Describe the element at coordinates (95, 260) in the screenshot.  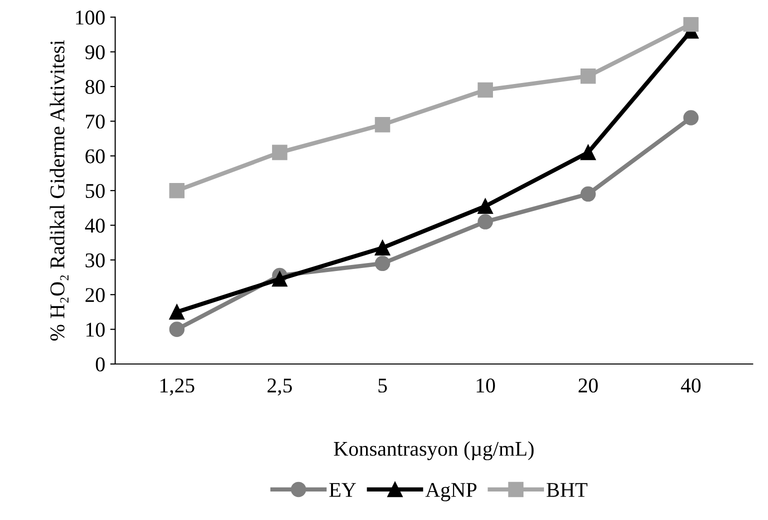
I see `y-tick-label: 30` at that location.